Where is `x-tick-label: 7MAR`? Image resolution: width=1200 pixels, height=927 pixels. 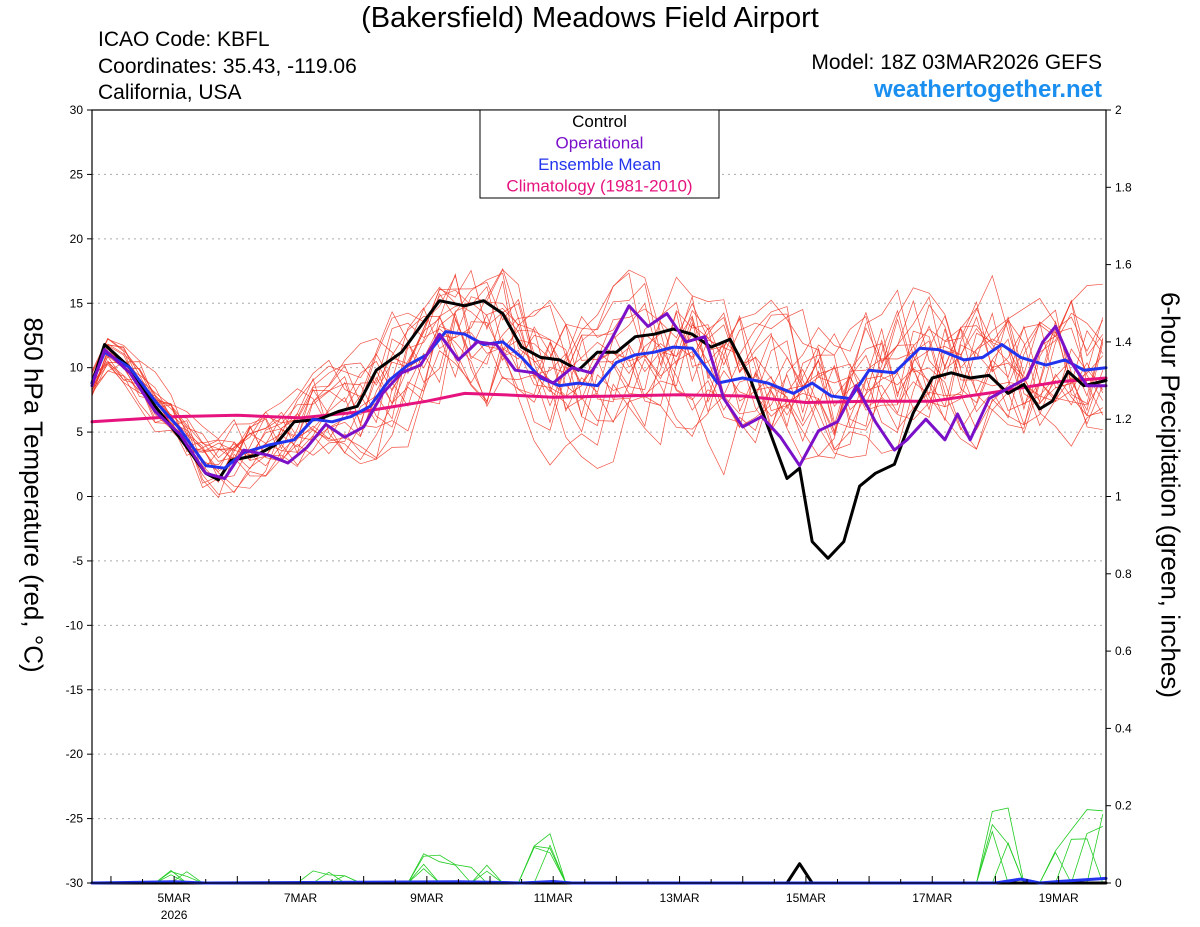
x-tick-label: 7MAR is located at coordinates (301, 898).